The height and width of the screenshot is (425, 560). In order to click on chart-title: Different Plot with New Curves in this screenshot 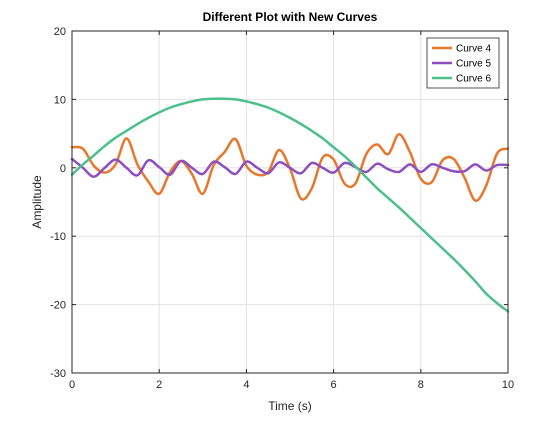, I will do `click(290, 17)`.